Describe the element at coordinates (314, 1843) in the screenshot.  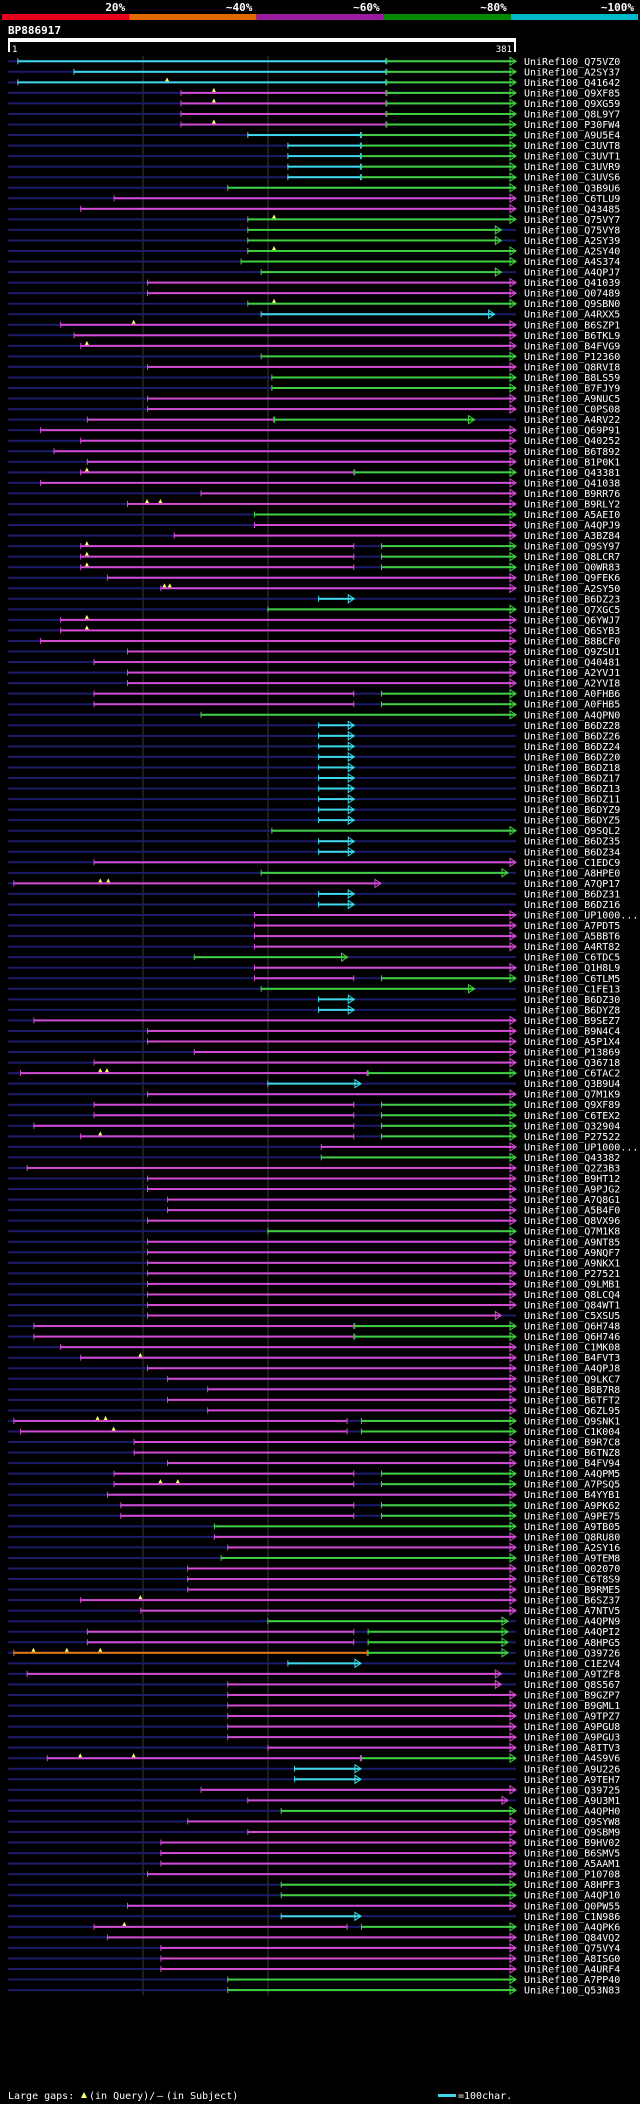
I see `hit-row: UniRef100_B9HV02` at that location.